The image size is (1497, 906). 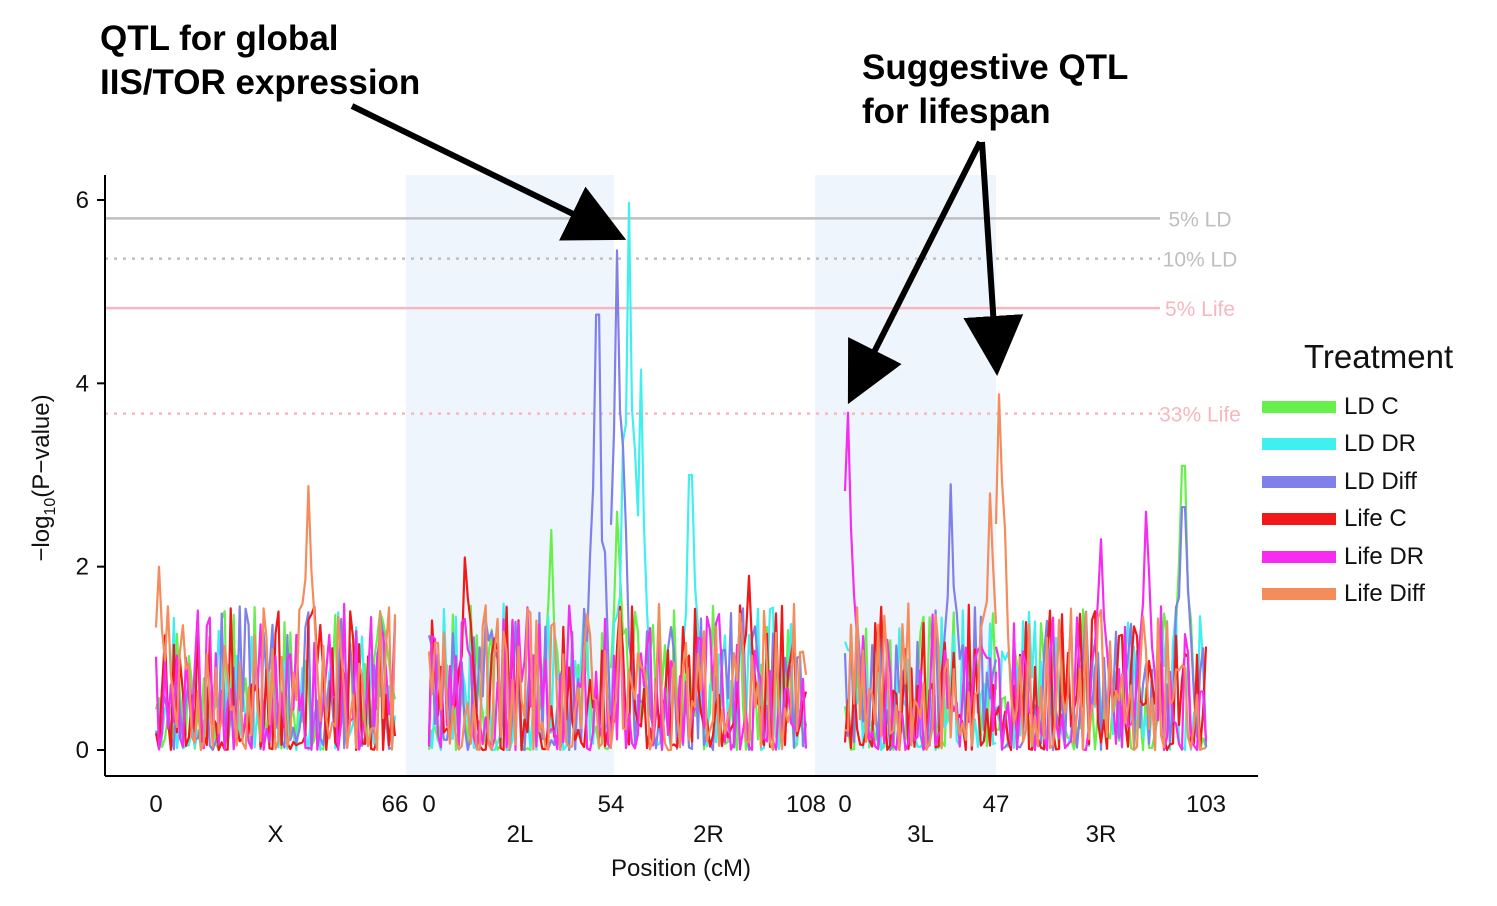 I want to click on legend-label: Life DR, so click(x=1384, y=556).